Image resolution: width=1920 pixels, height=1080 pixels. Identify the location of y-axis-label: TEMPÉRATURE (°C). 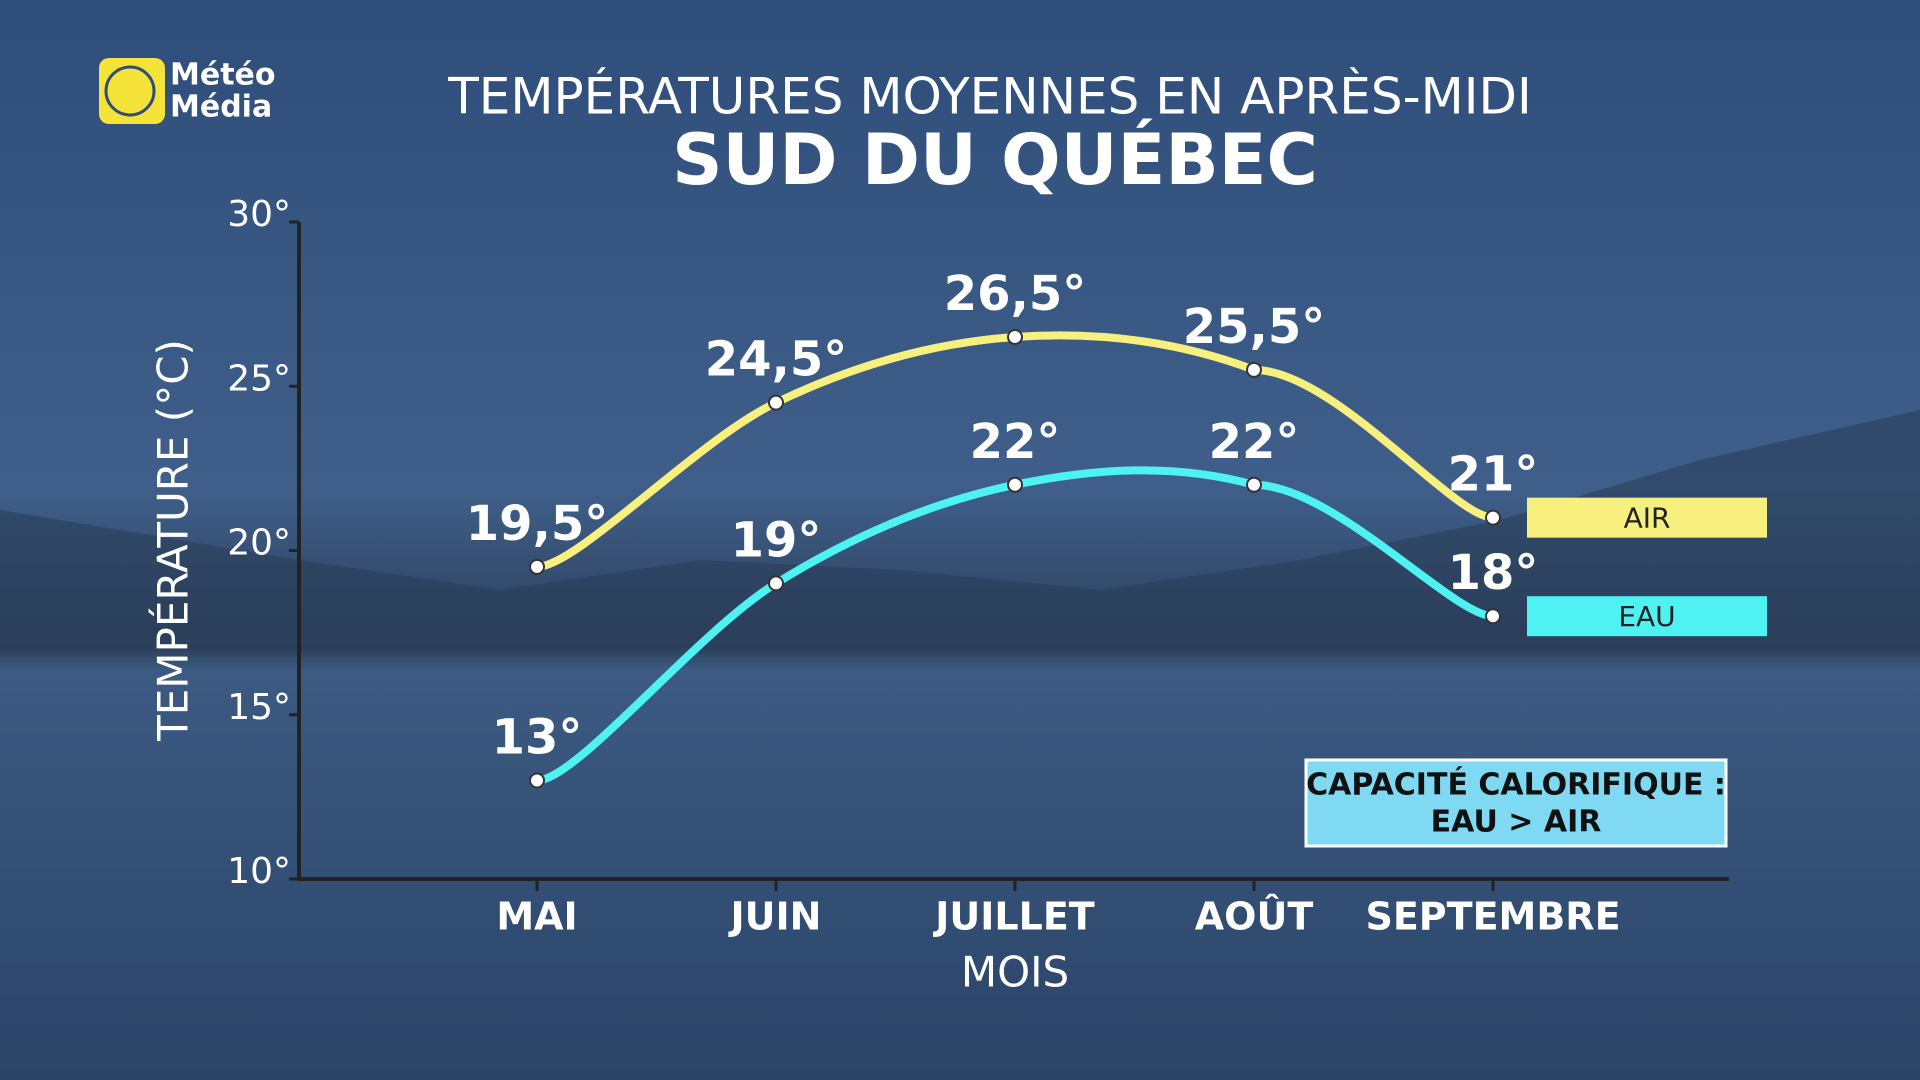
(173, 540).